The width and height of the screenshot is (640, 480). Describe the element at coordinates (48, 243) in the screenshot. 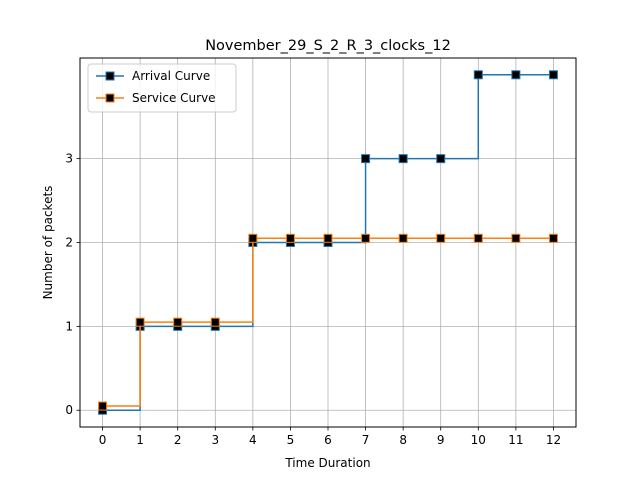

I see `y-axis-label: Number of packets` at that location.